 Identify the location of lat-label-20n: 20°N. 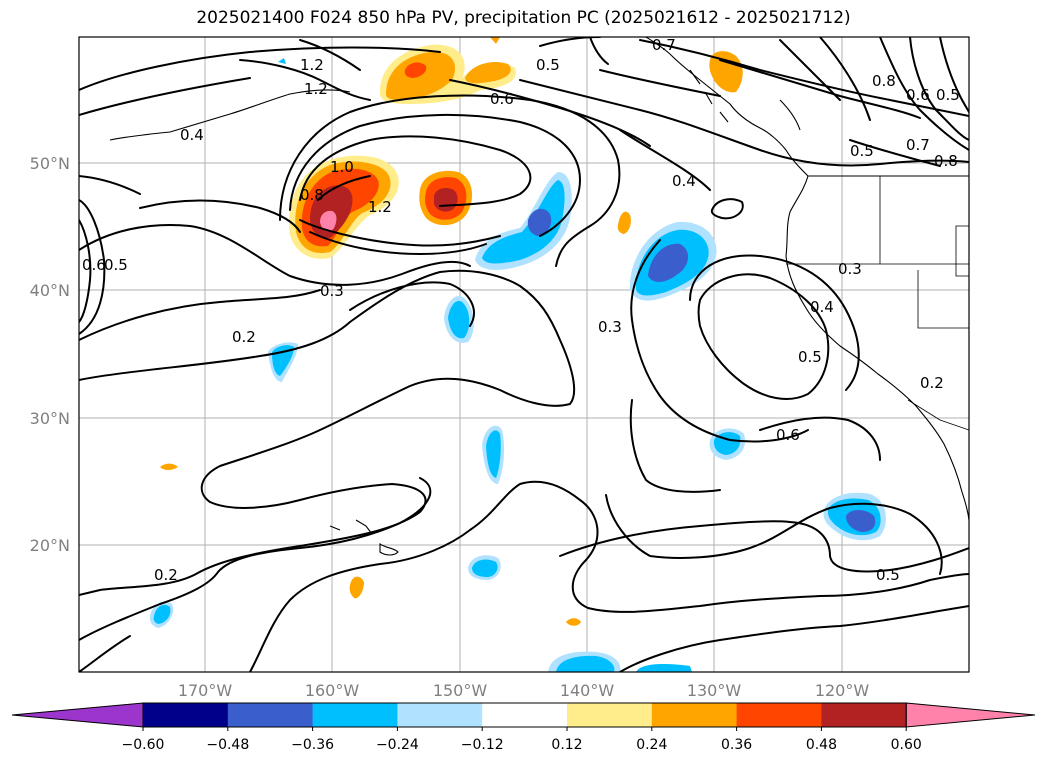
(50, 545).